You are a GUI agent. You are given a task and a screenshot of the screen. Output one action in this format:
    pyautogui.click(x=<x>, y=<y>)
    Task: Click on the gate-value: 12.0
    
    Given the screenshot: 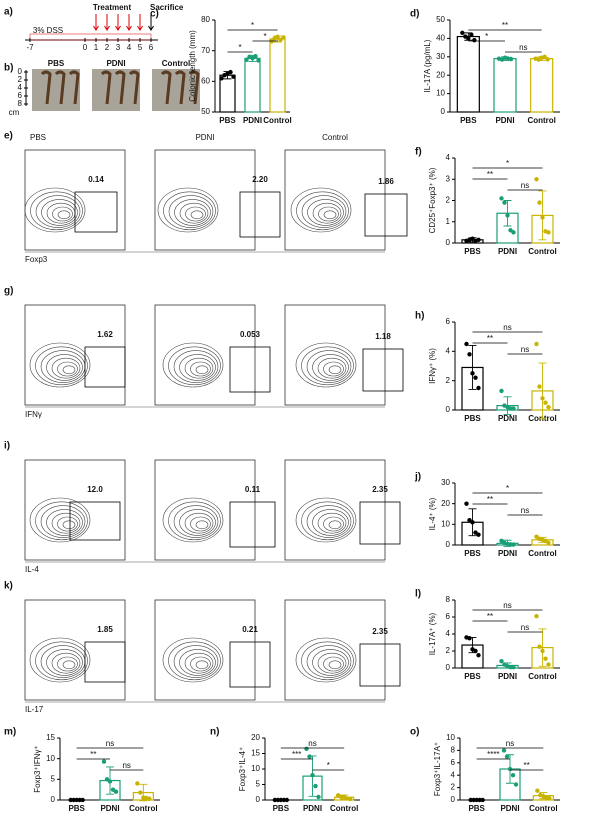 What is the action you would take?
    pyautogui.click(x=95, y=489)
    